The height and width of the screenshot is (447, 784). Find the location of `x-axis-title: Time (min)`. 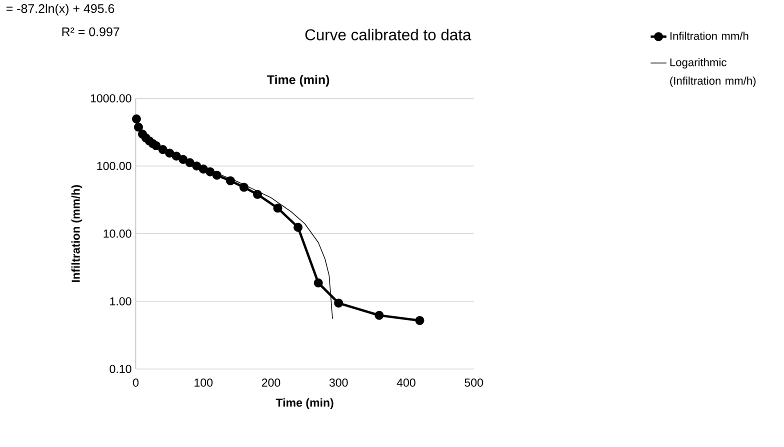

x-axis-title: Time (min) is located at coordinates (305, 403).